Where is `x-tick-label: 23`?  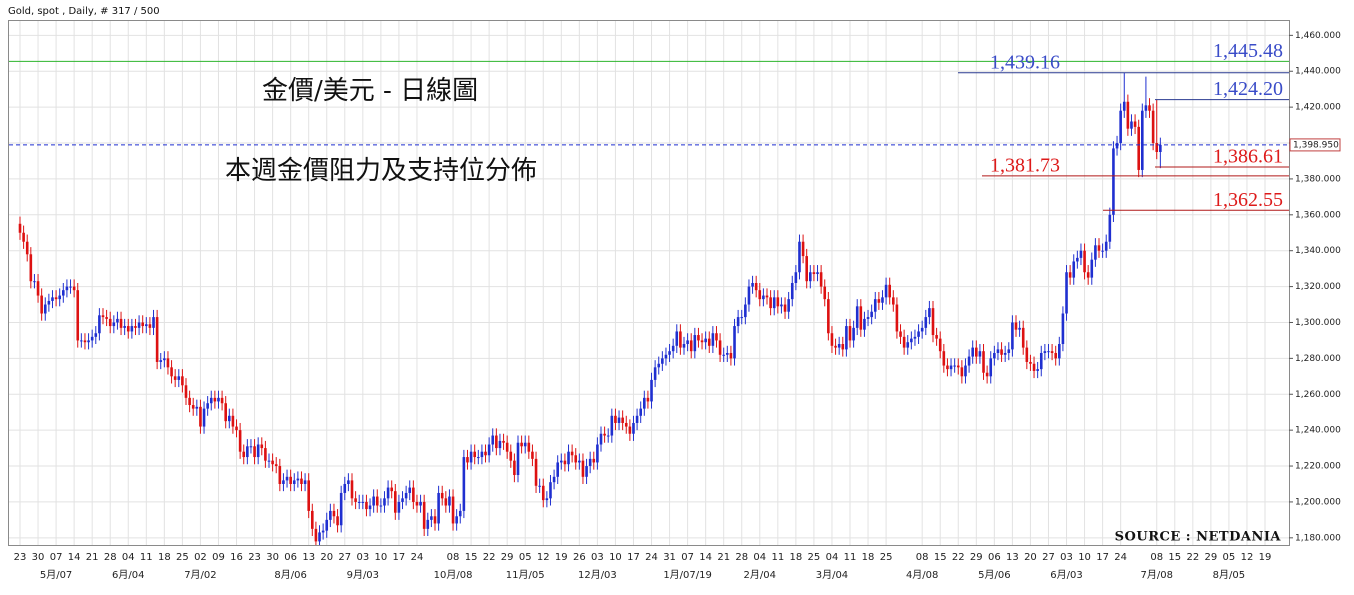
x-tick-label: 23 is located at coordinates (20, 557).